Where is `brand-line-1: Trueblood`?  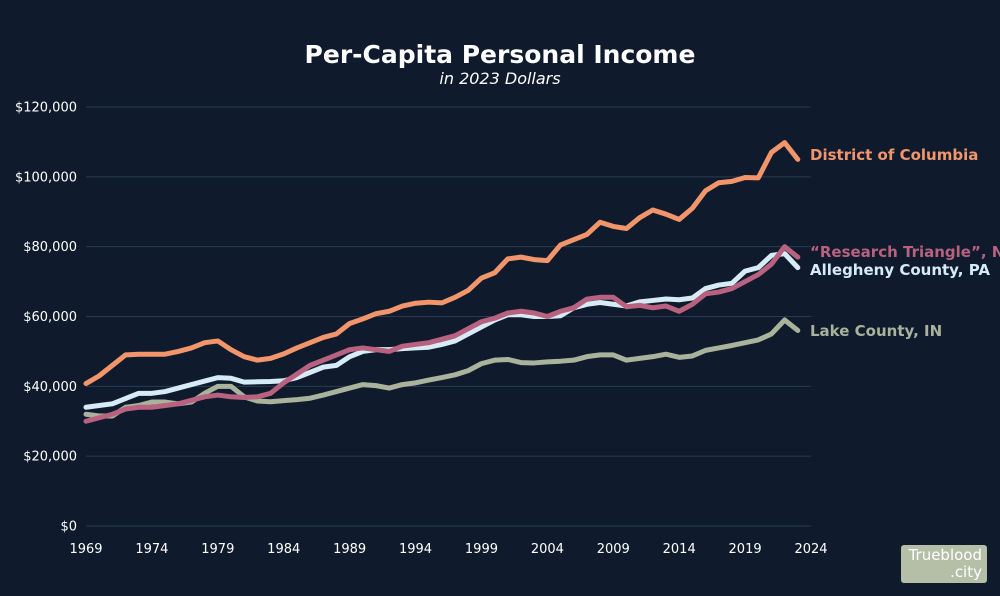 brand-line-1: Trueblood is located at coordinates (945, 555).